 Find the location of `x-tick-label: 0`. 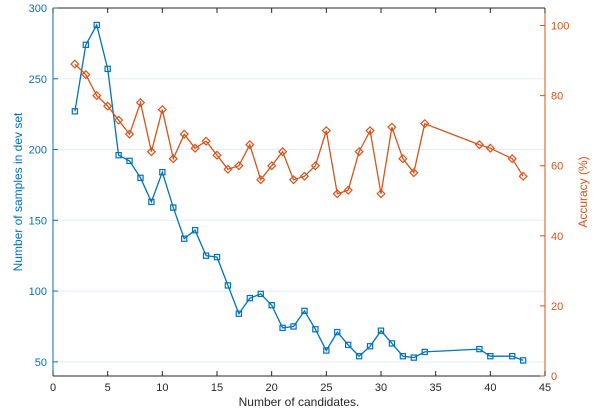

x-tick-label: 0 is located at coordinates (53, 388).